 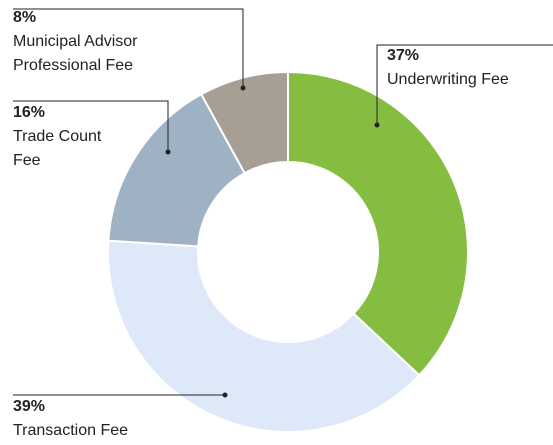 What do you see at coordinates (75, 53) in the screenshot?
I see `category-label: Municipal Advisor Professional Fee` at bounding box center [75, 53].